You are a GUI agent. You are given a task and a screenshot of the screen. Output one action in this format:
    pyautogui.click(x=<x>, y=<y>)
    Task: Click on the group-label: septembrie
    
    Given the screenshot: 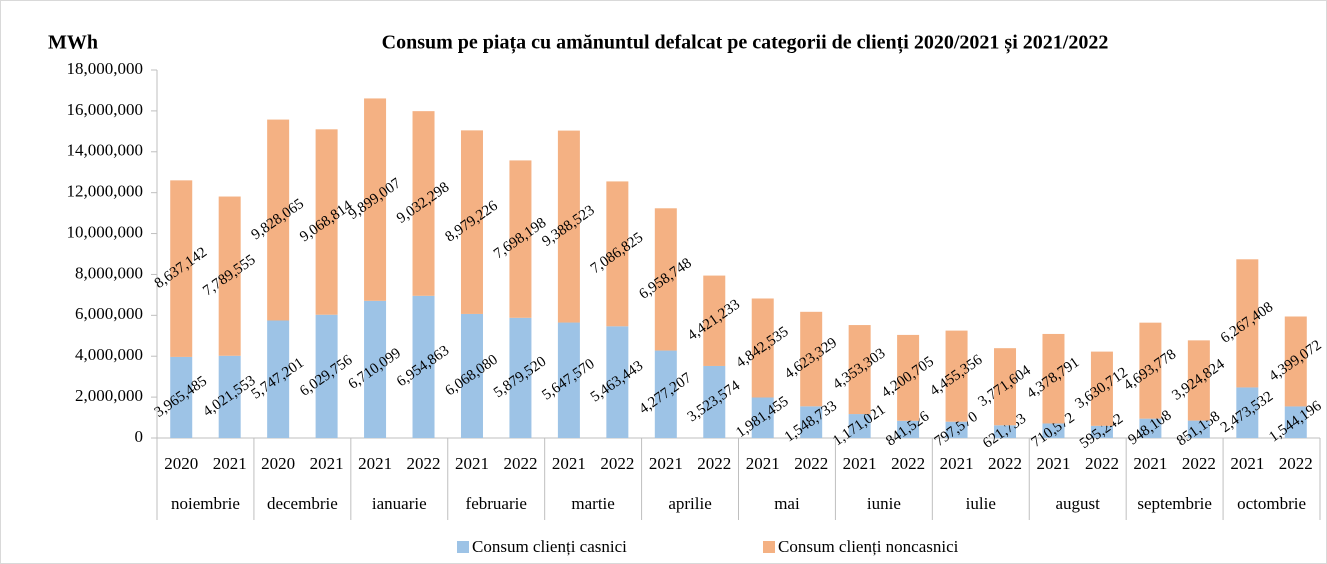 What is the action you would take?
    pyautogui.click(x=1174, y=503)
    